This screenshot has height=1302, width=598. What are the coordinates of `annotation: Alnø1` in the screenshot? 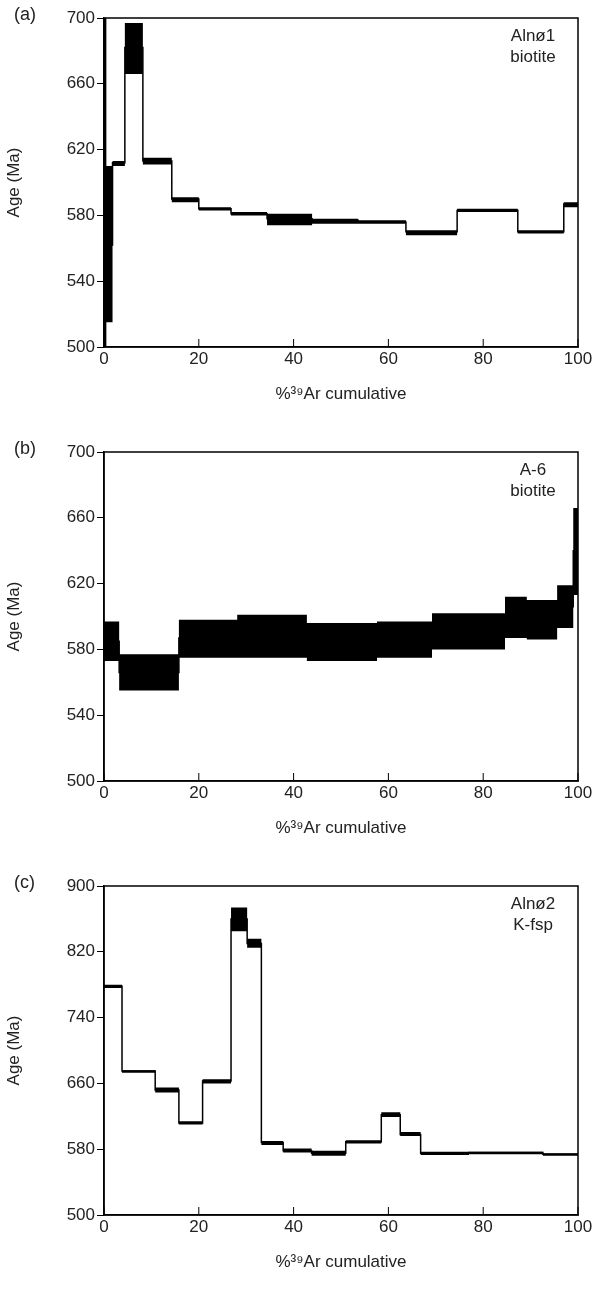 It's located at (533, 36).